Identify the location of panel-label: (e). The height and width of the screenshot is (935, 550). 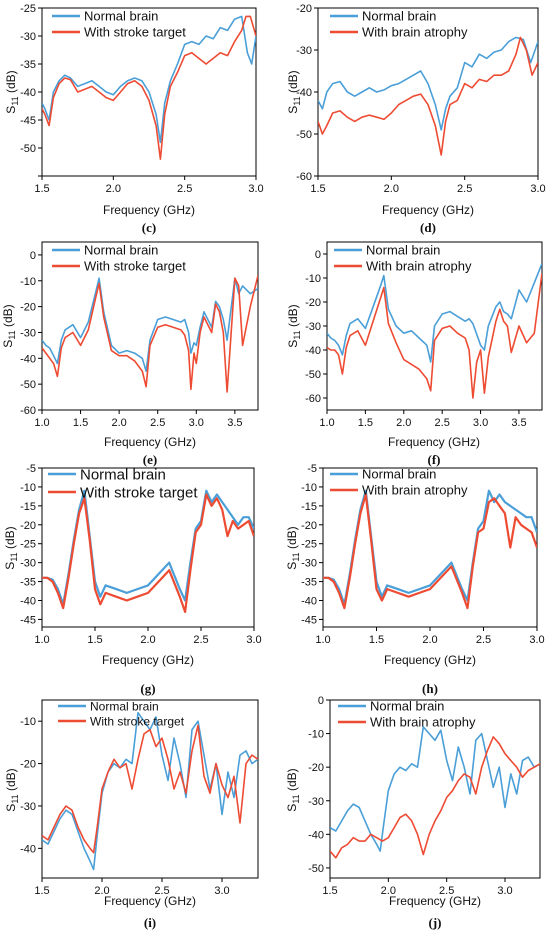
(150, 459).